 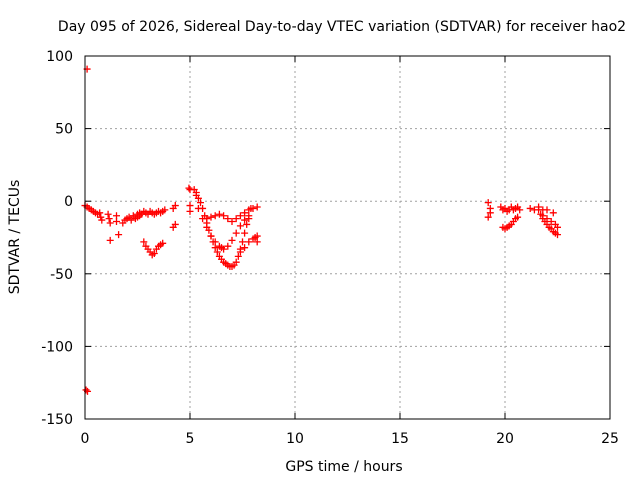 What do you see at coordinates (400, 439) in the screenshot?
I see `x-tick-label: 15` at bounding box center [400, 439].